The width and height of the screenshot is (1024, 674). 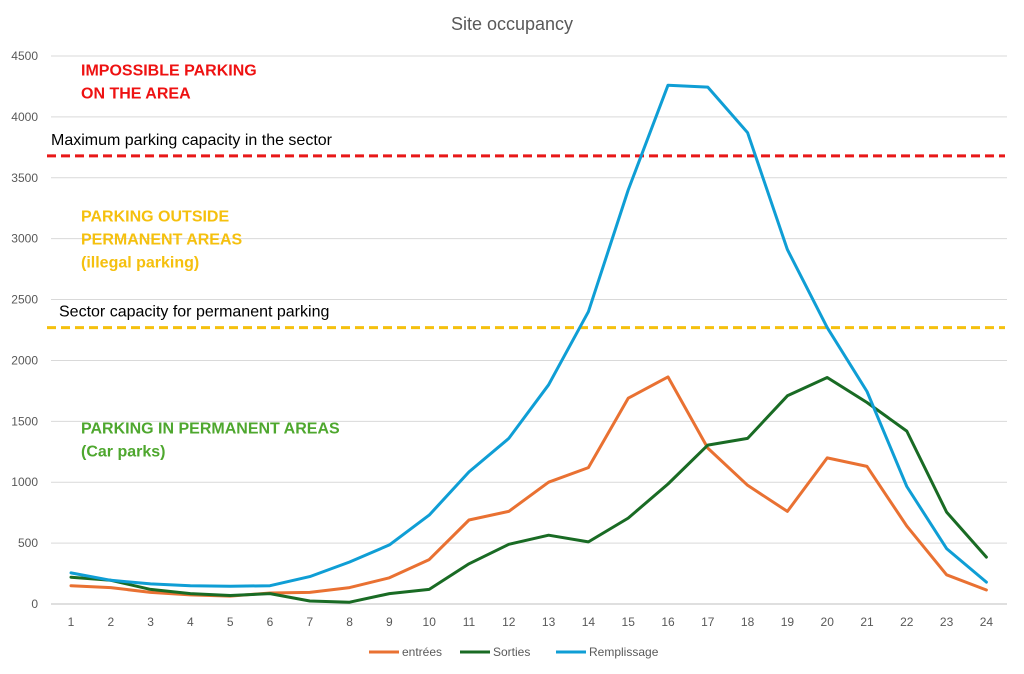 What do you see at coordinates (28, 543) in the screenshot?
I see `y-tick-label: 500` at bounding box center [28, 543].